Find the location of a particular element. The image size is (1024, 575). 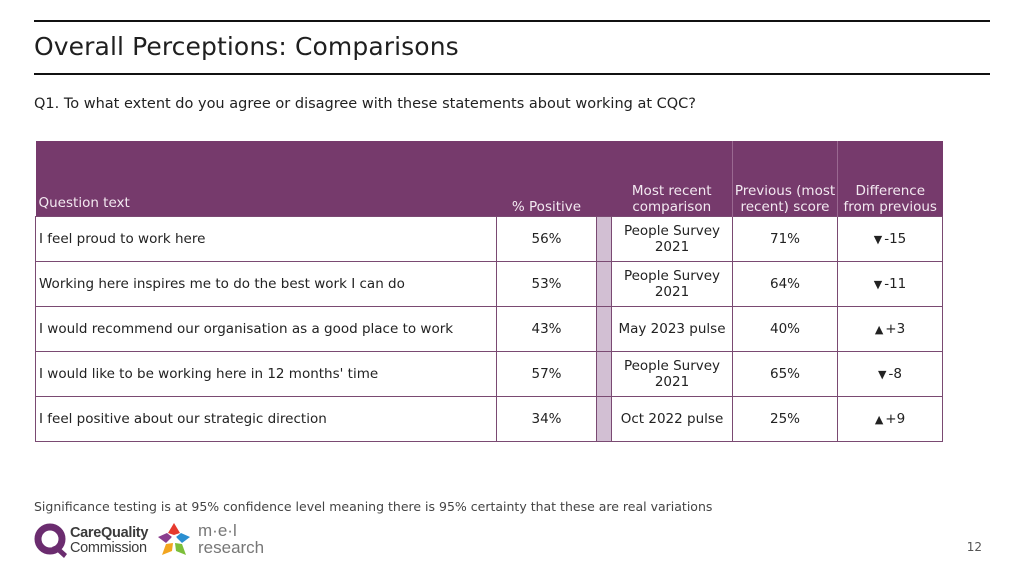

header-swatch-spacer is located at coordinates (604, 179).